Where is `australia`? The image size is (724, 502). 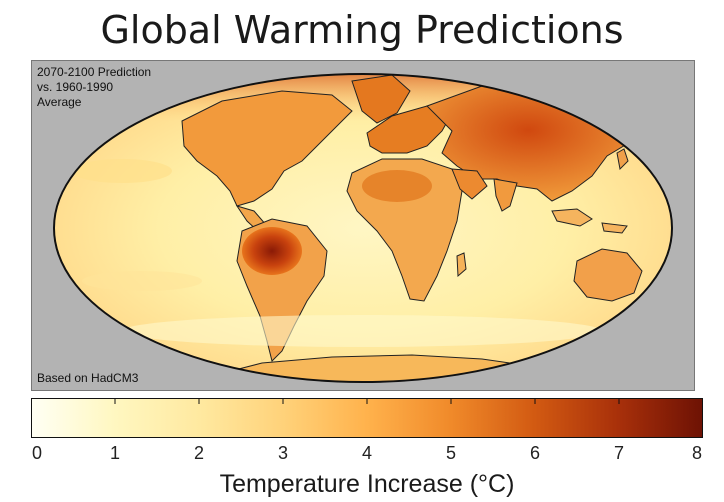 australia is located at coordinates (608, 275).